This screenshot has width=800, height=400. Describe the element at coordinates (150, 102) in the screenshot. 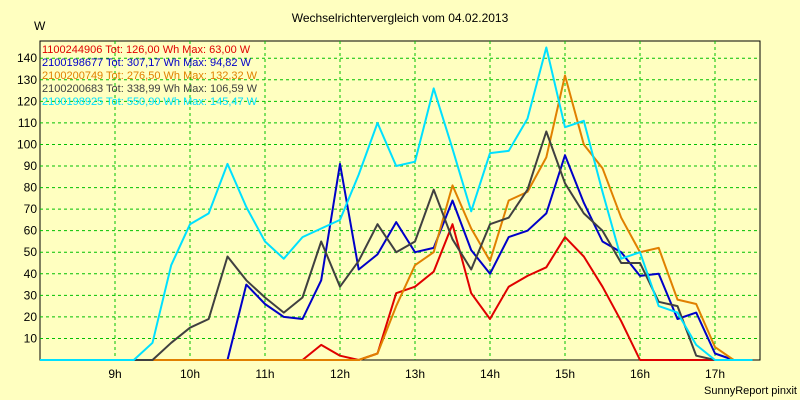

I see `legend-entry-5: 2100198925 Tot: 550,90 Wh Max: 145,47 W` at that location.